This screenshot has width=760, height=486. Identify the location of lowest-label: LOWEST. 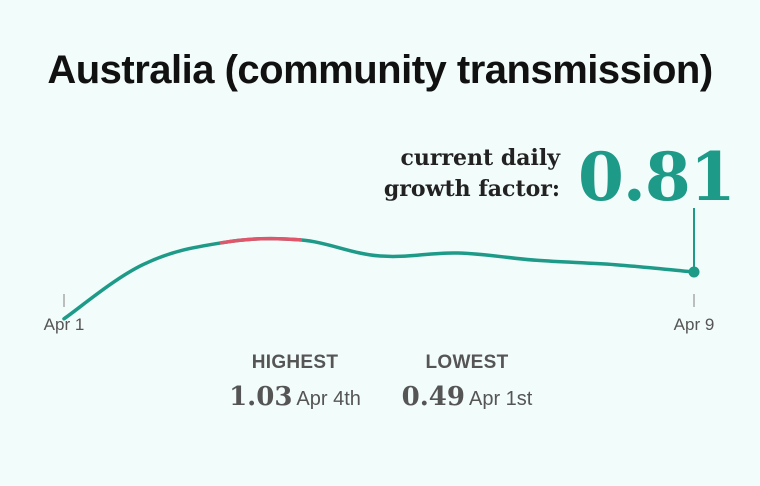
(467, 362).